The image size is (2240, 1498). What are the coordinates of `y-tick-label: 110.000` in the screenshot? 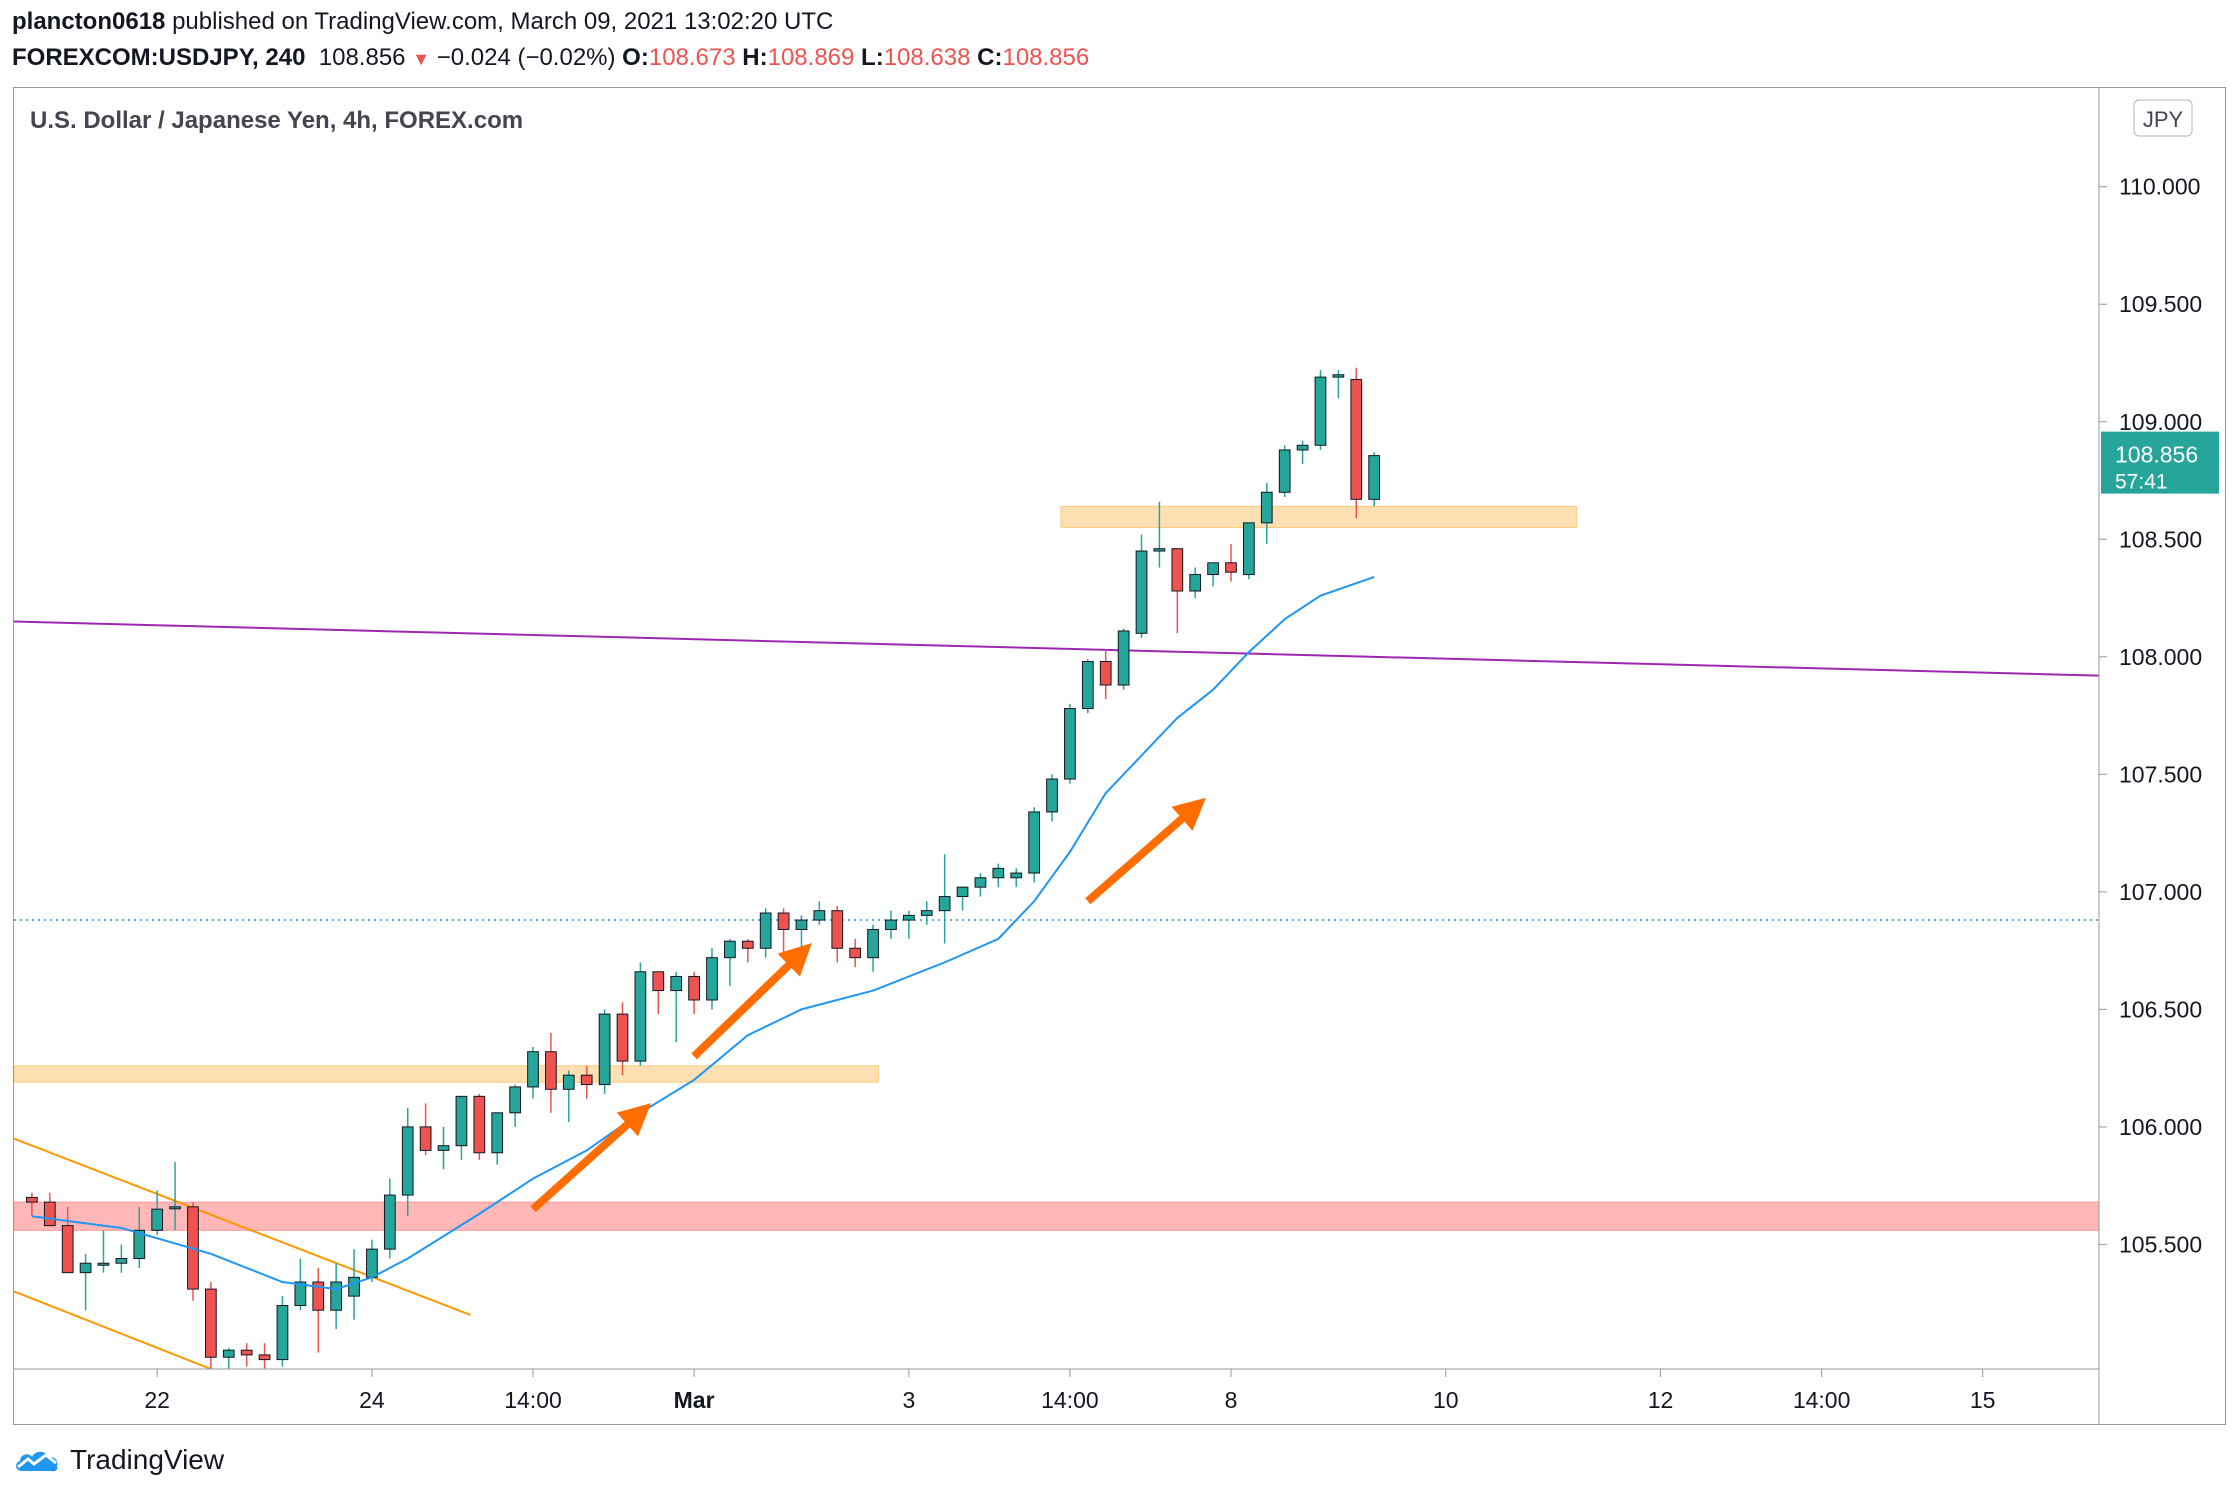 It's located at (2159, 187).